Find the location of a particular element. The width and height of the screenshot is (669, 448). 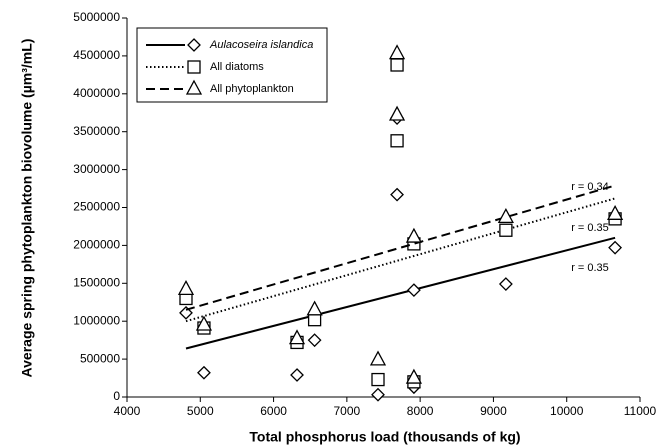

x-tick-label: 8000 is located at coordinates (420, 411).